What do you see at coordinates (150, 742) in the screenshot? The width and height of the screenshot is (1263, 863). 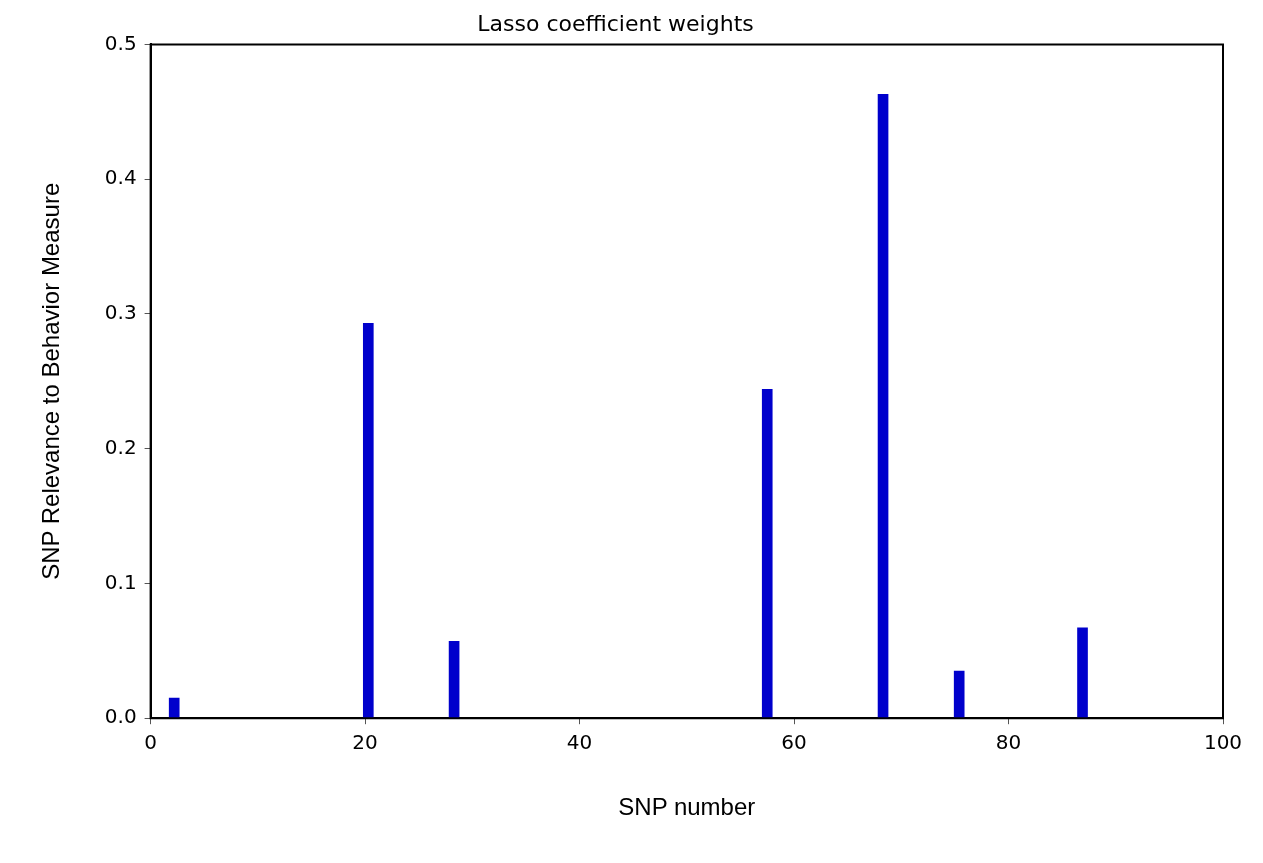 I see `x-tick-label: 0` at bounding box center [150, 742].